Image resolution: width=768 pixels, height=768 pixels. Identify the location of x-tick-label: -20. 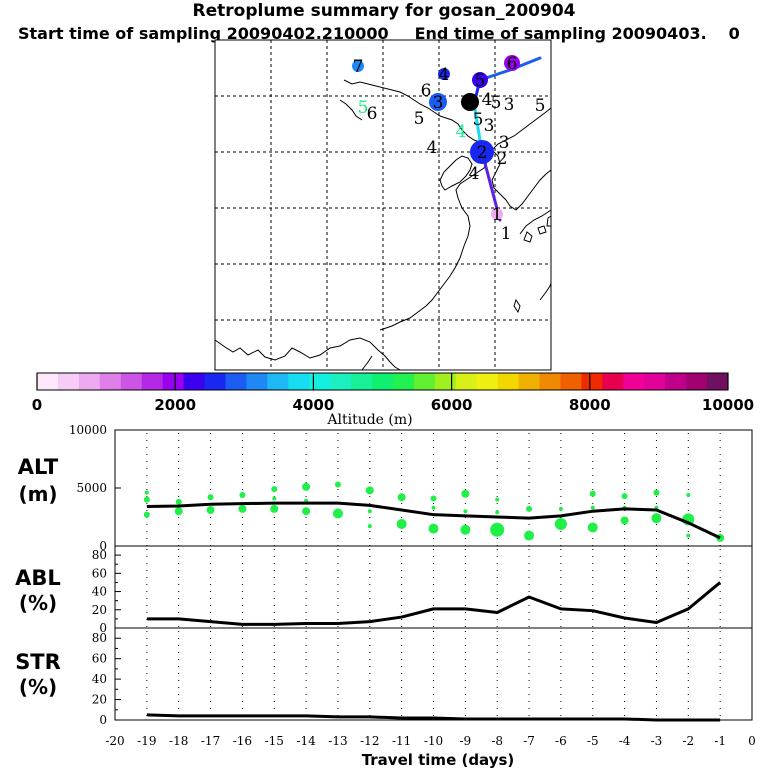
(114, 741).